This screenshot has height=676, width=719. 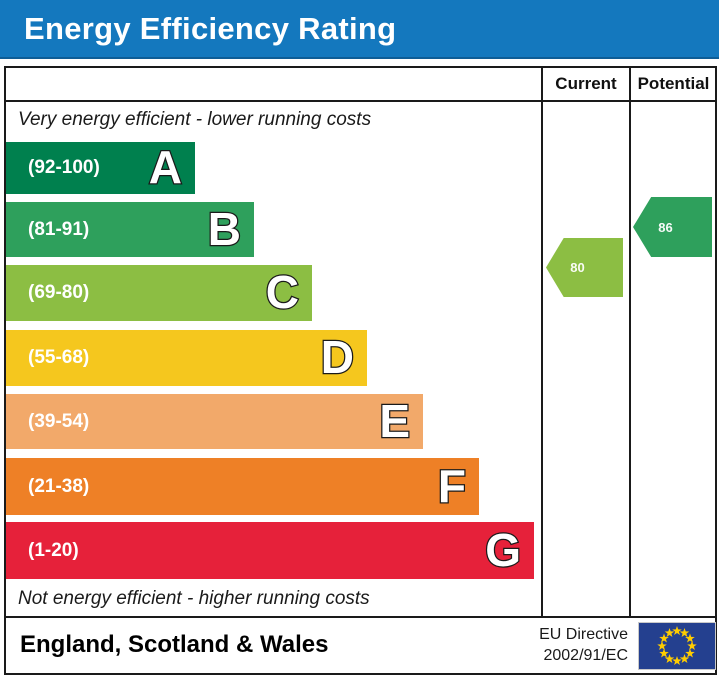 I want to click on column-divider-potential, so click(x=630, y=342).